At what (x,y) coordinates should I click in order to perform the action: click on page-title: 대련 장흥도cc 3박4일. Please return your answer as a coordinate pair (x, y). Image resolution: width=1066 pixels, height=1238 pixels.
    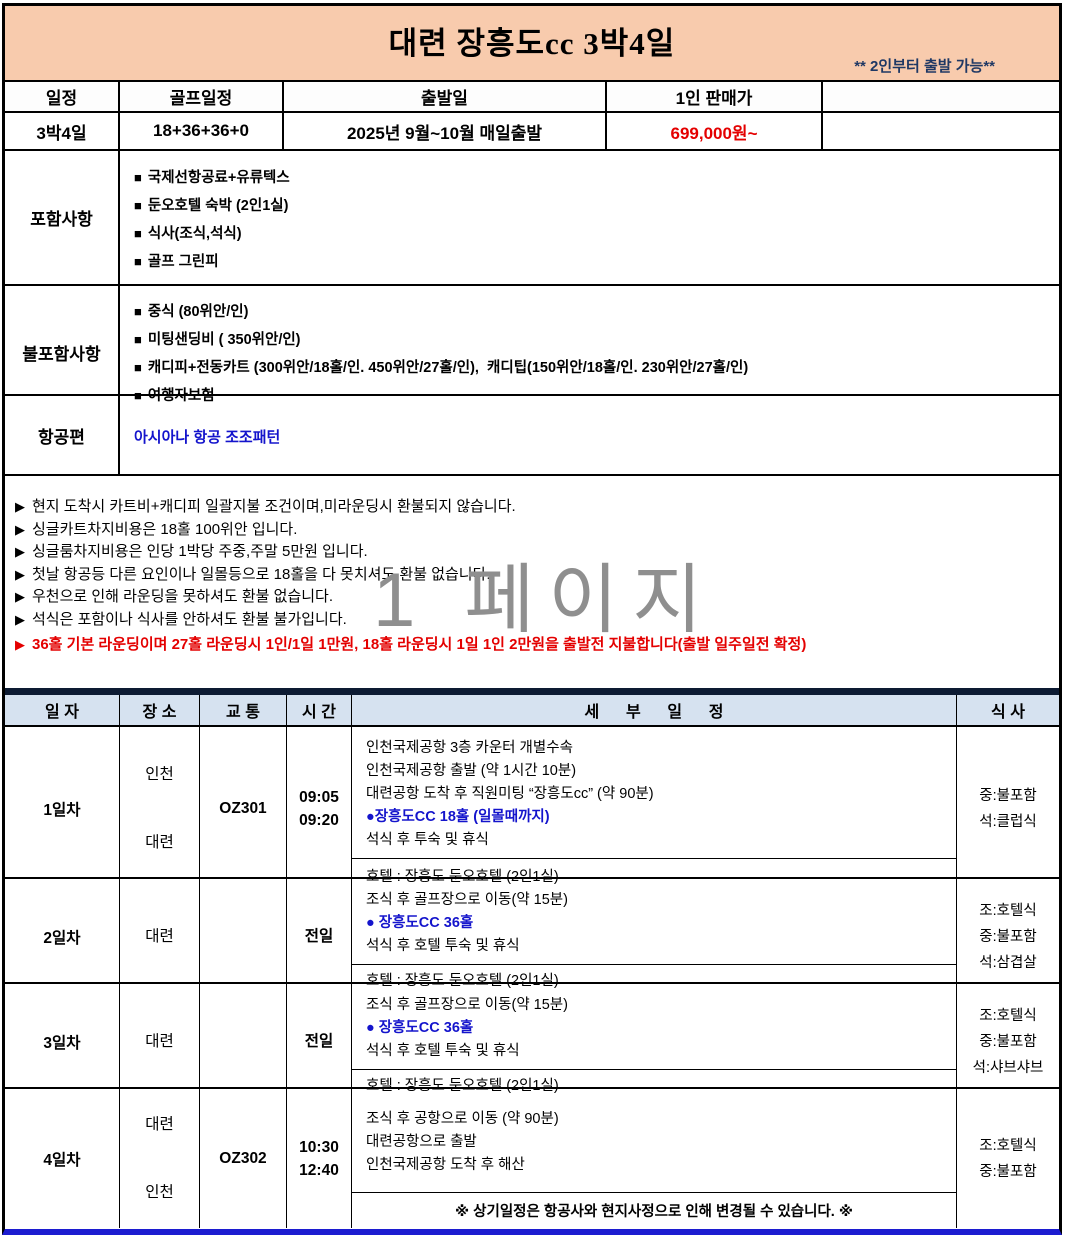
    Looking at the image, I should click on (532, 43).